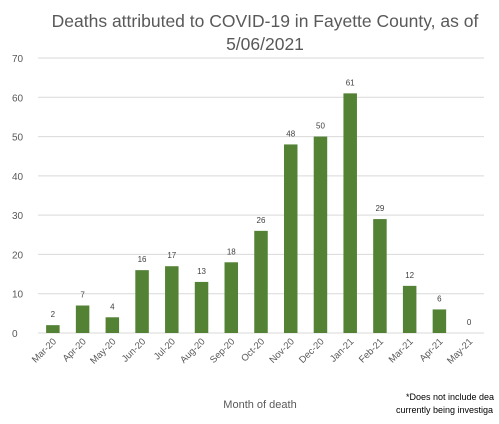 This screenshot has height=424, width=500. What do you see at coordinates (18, 177) in the screenshot?
I see `y-tick-label-40: 40` at bounding box center [18, 177].